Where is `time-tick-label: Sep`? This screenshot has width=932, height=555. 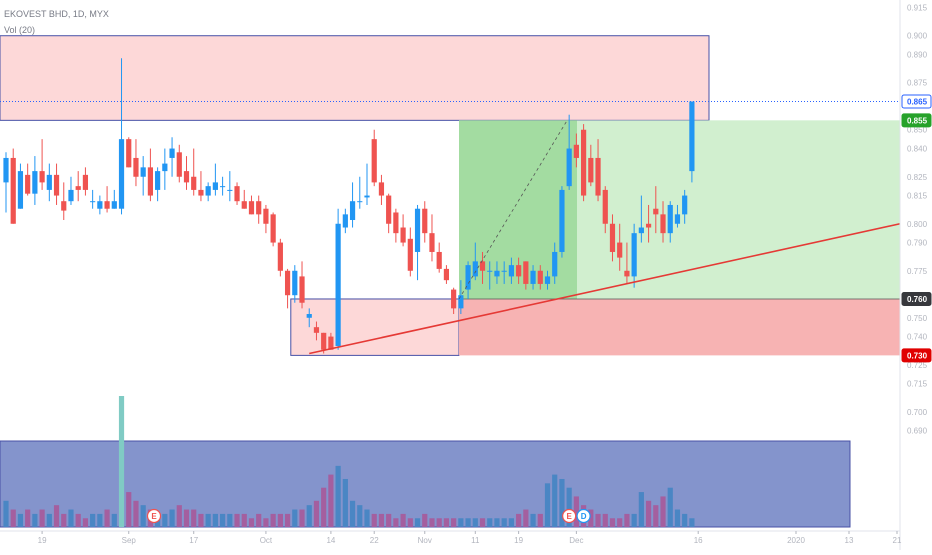
time-tick-label: Sep is located at coordinates (129, 540).